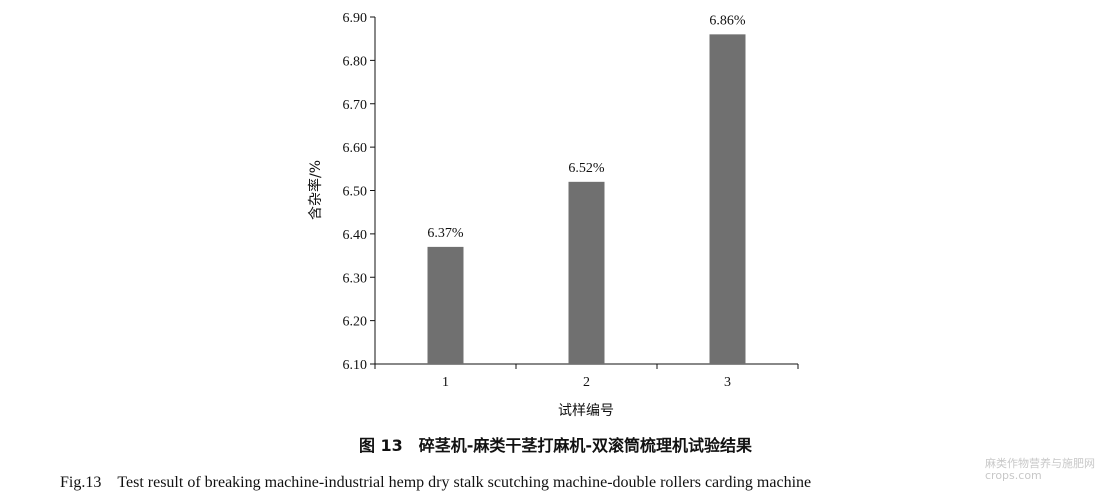 This screenshot has width=1111, height=492. I want to click on y-axis: 6.10 6.20 6.30 6.40 6.50 6.60 6.70 6.80 6.90, so click(359, 192).